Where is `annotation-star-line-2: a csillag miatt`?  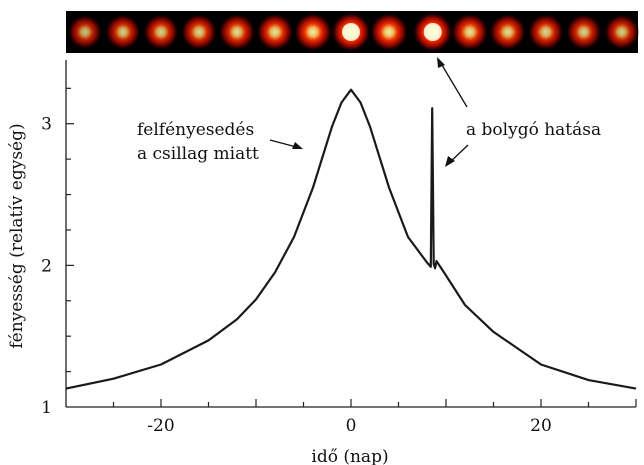
annotation-star-line-2: a csillag miatt is located at coordinates (198, 154).